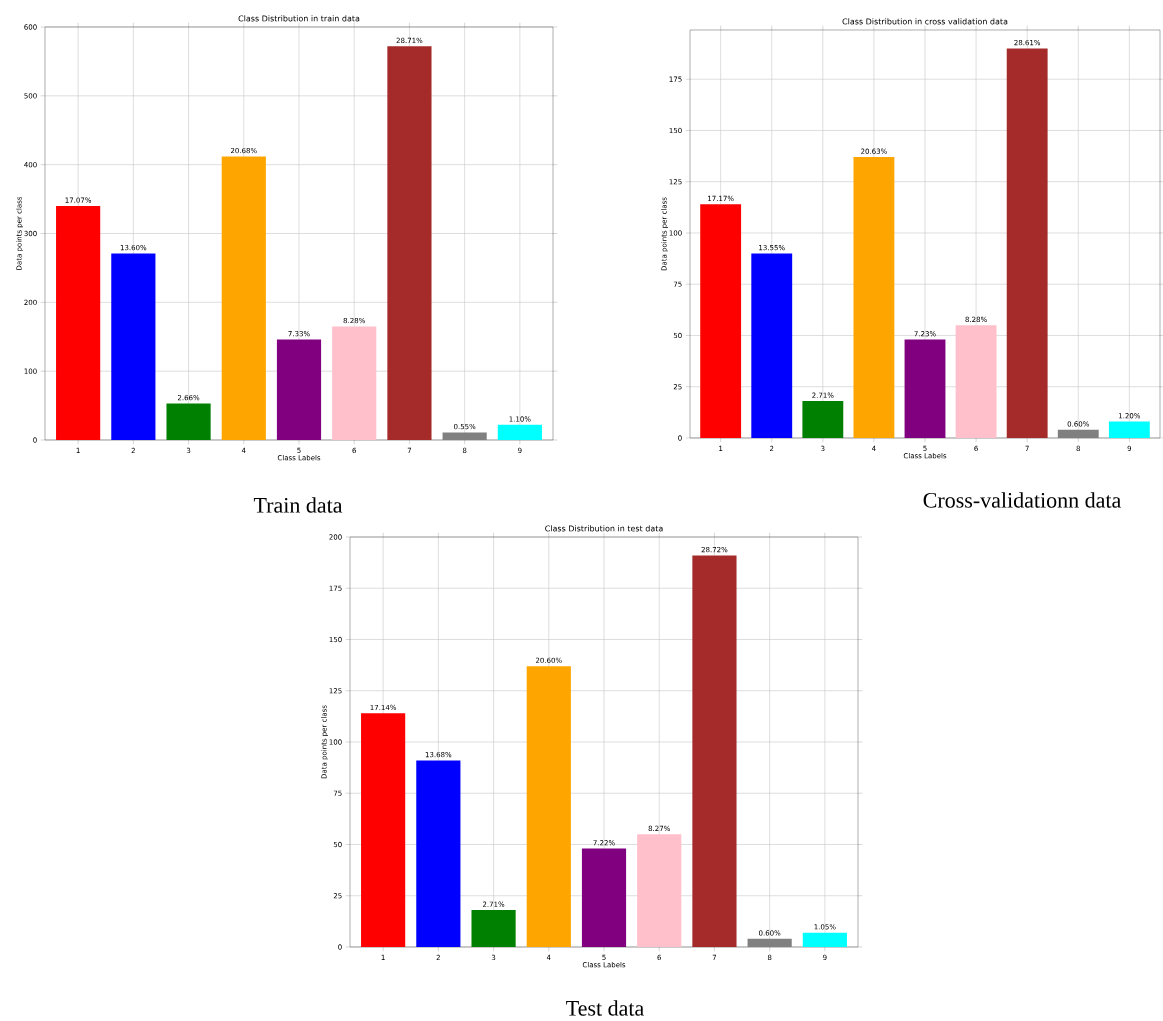 This screenshot has width=1163, height=1021. What do you see at coordinates (604, 528) in the screenshot?
I see `chart-title: Class Distribution in test data` at bounding box center [604, 528].